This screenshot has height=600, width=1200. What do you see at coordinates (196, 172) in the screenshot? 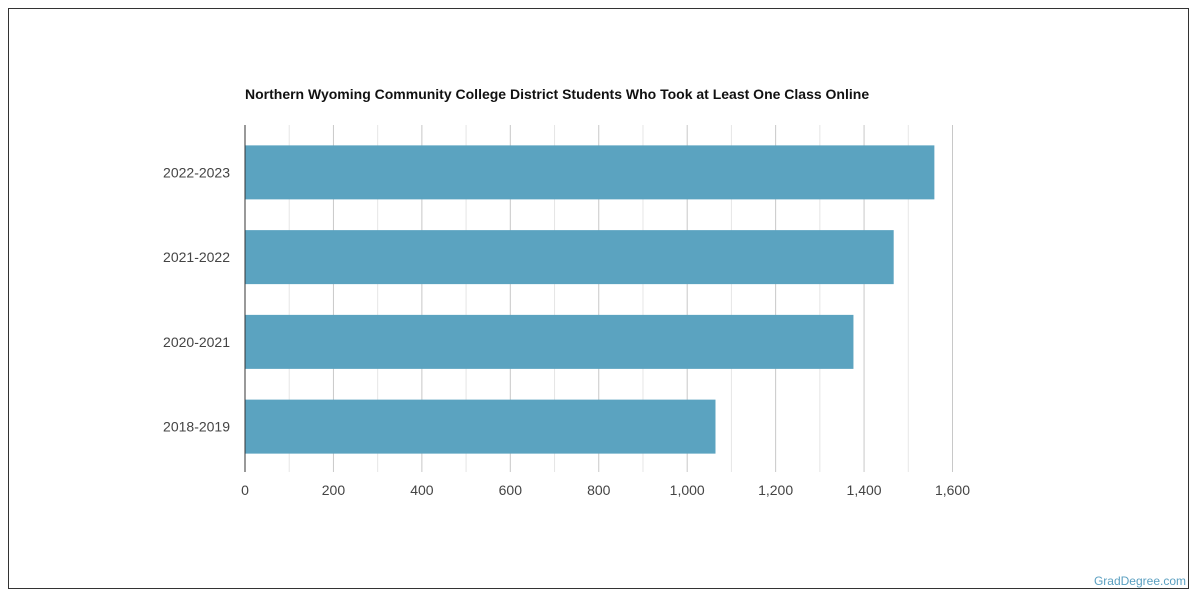
I see `y-tick-label: 2022-2023` at bounding box center [196, 172].